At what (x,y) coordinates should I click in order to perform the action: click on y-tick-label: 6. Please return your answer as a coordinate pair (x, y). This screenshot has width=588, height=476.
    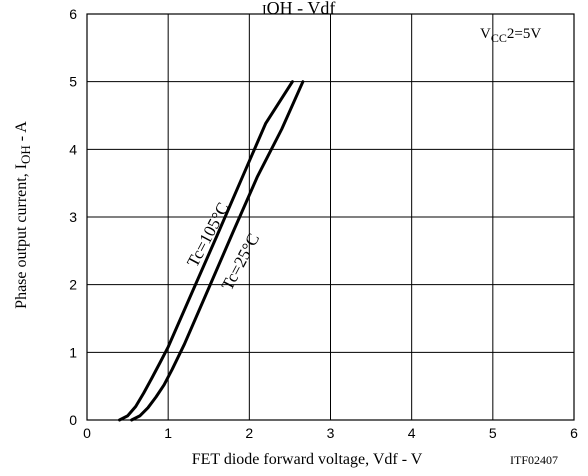
    Looking at the image, I should click on (73, 14).